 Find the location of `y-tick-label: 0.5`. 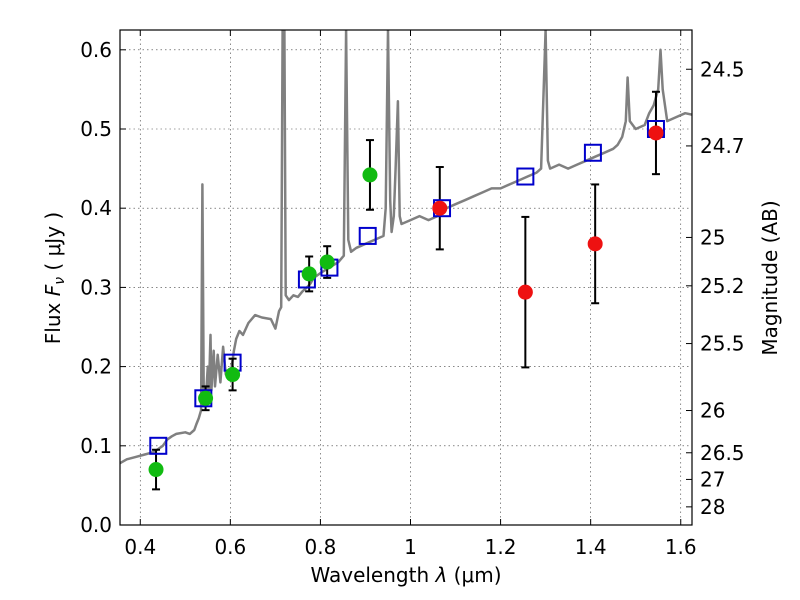

y-tick-label: 0.5 is located at coordinates (96, 129).